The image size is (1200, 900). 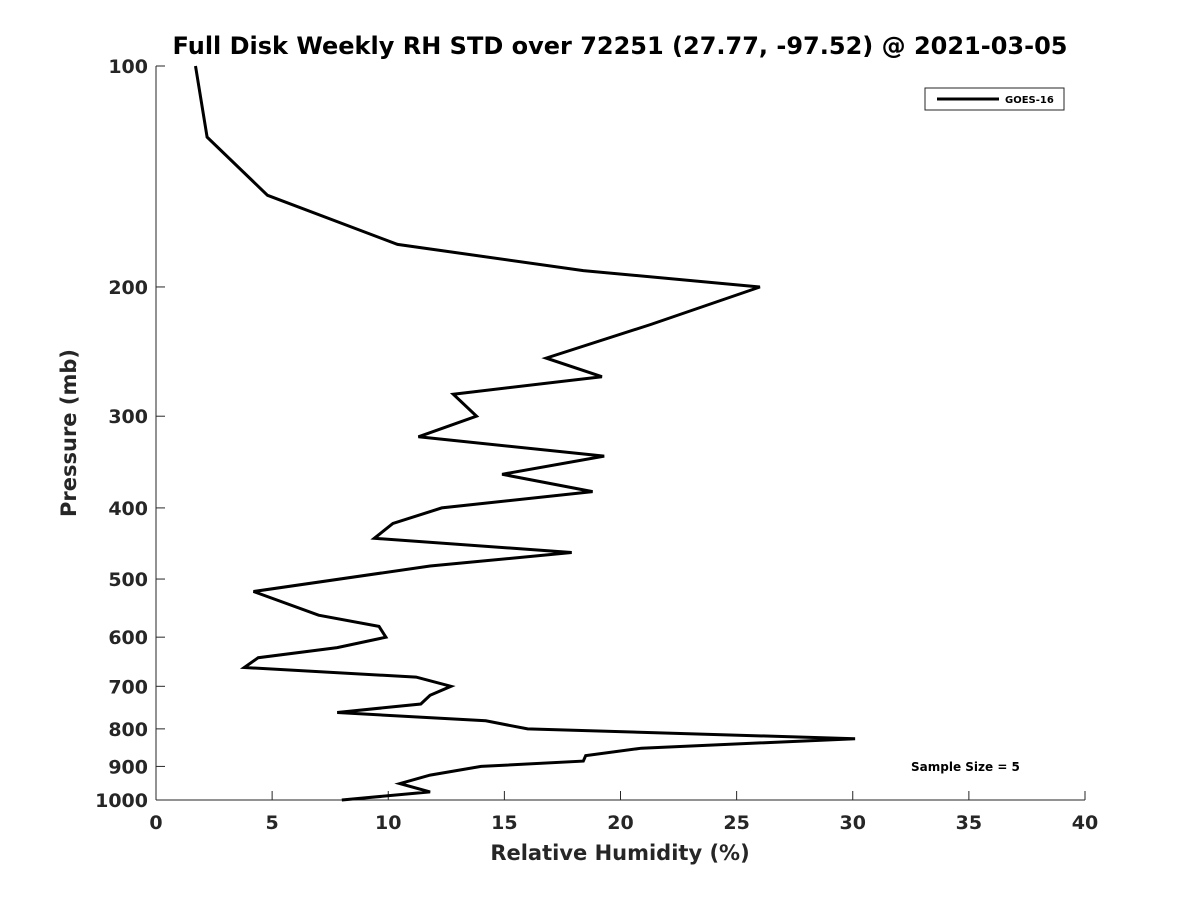 What do you see at coordinates (128, 580) in the screenshot?
I see `y-tick-label: 500` at bounding box center [128, 580].